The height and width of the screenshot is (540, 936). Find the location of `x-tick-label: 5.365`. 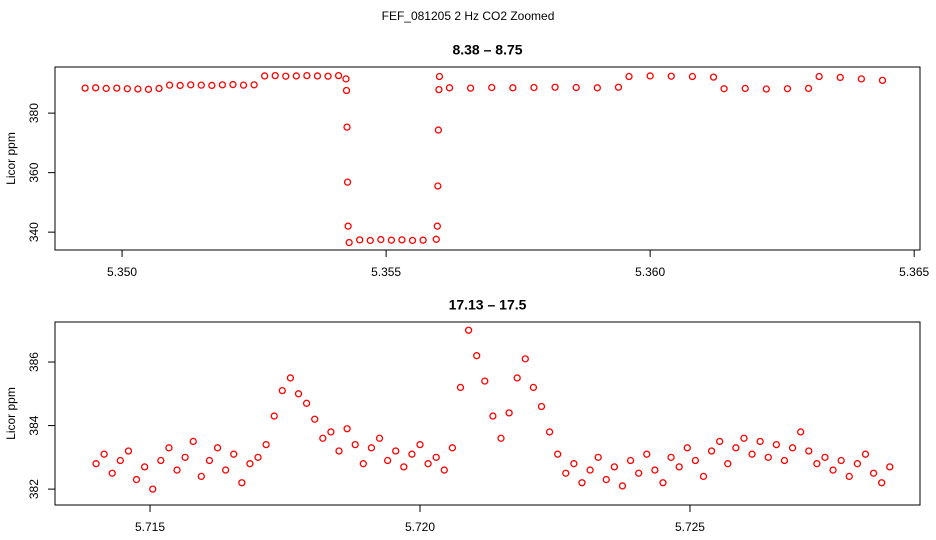

x-tick-label: 5.365 is located at coordinates (914, 272).